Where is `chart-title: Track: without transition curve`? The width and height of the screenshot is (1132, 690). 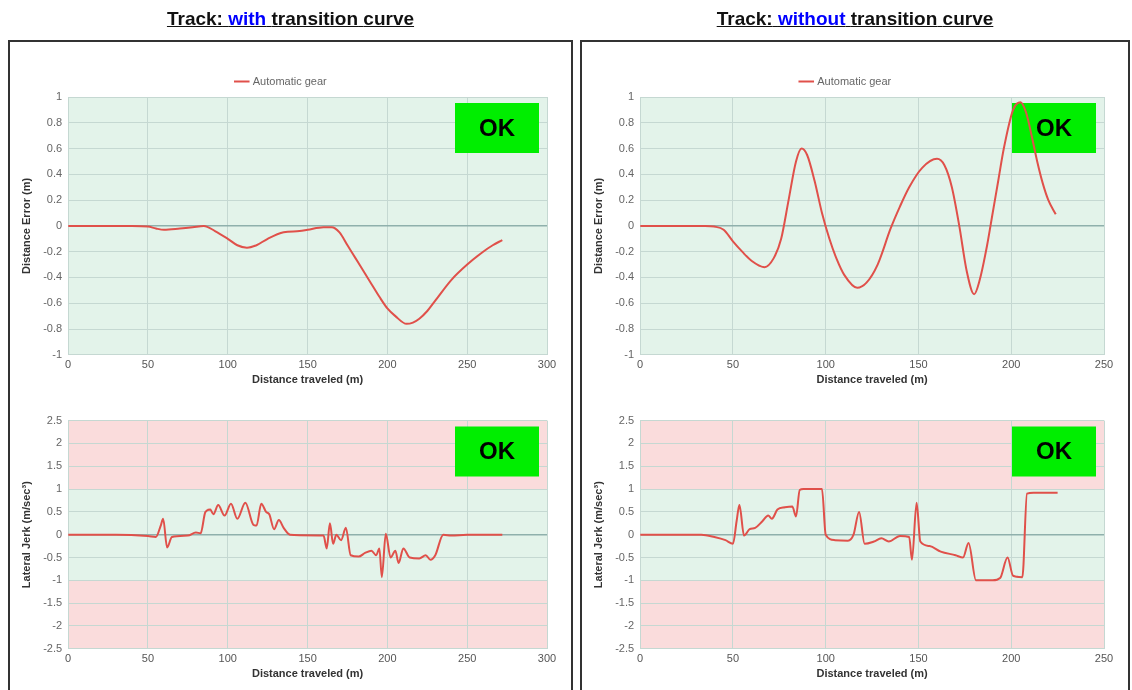
chart-title: Track: without transition curve is located at coordinates (855, 18).